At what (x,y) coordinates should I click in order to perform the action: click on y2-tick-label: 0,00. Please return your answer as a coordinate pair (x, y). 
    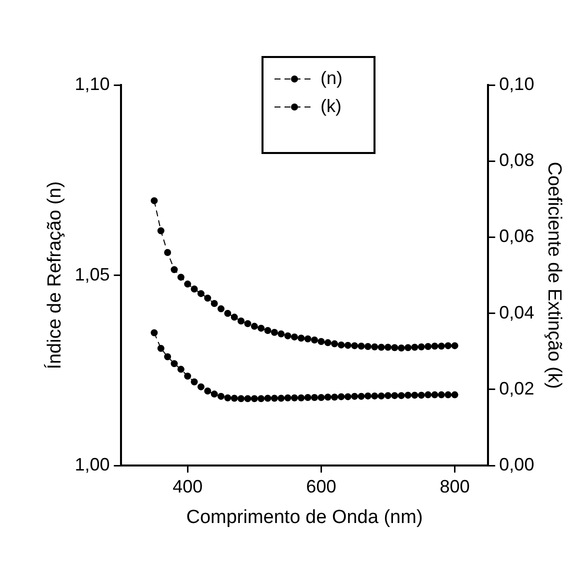
    Looking at the image, I should click on (516, 464).